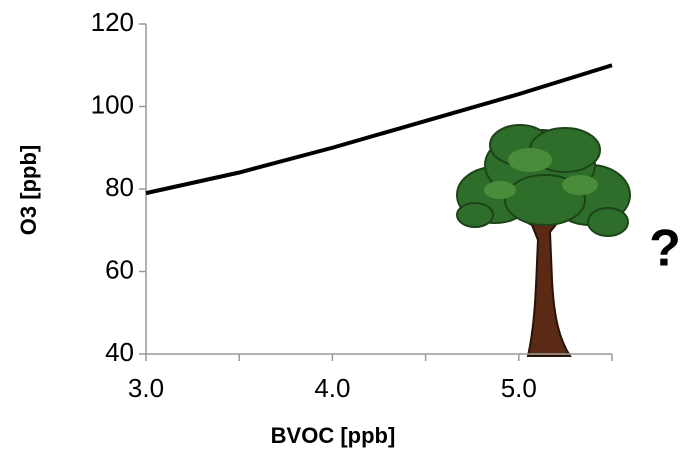 This screenshot has width=694, height=451. I want to click on y-tick-label: 60, so click(119, 269).